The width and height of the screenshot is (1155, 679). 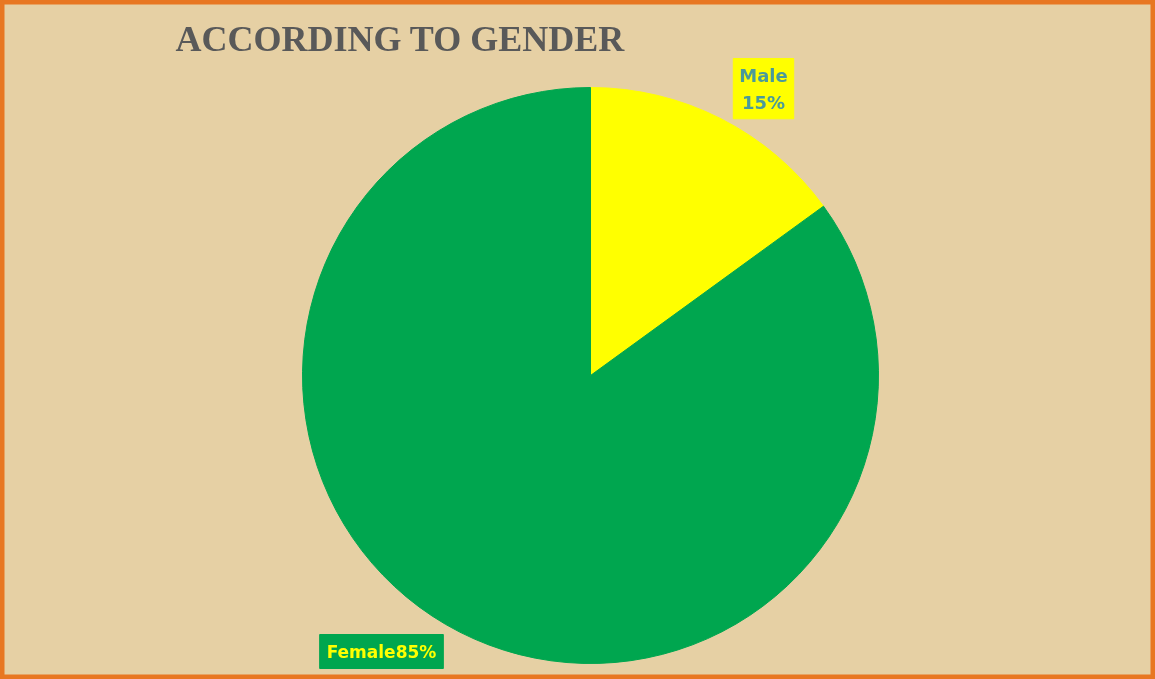 I want to click on slice-label: Female85%, so click(x=381, y=651).